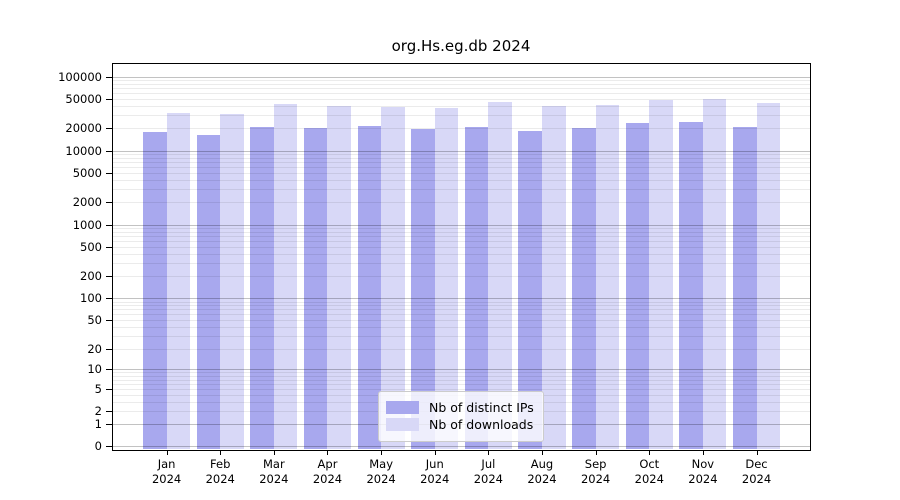 Image resolution: width=900 pixels, height=500 pixels. What do you see at coordinates (327, 471) in the screenshot?
I see `x-tick-label: Apr 2024` at bounding box center [327, 471].